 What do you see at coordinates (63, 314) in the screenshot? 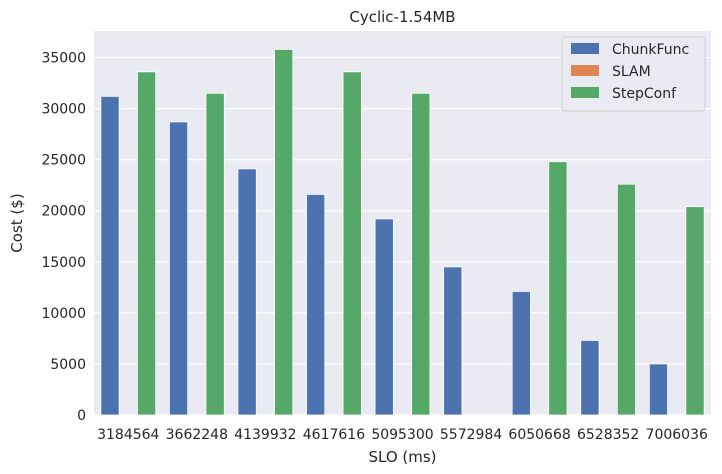
I see `y-tick-label: 10000` at bounding box center [63, 314].